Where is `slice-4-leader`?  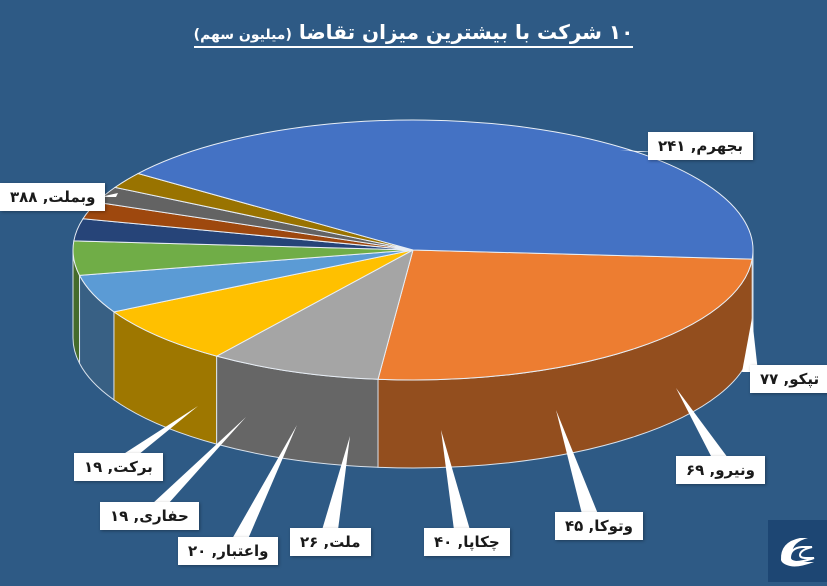
slice-4-leader is located at coordinates (577, 462).